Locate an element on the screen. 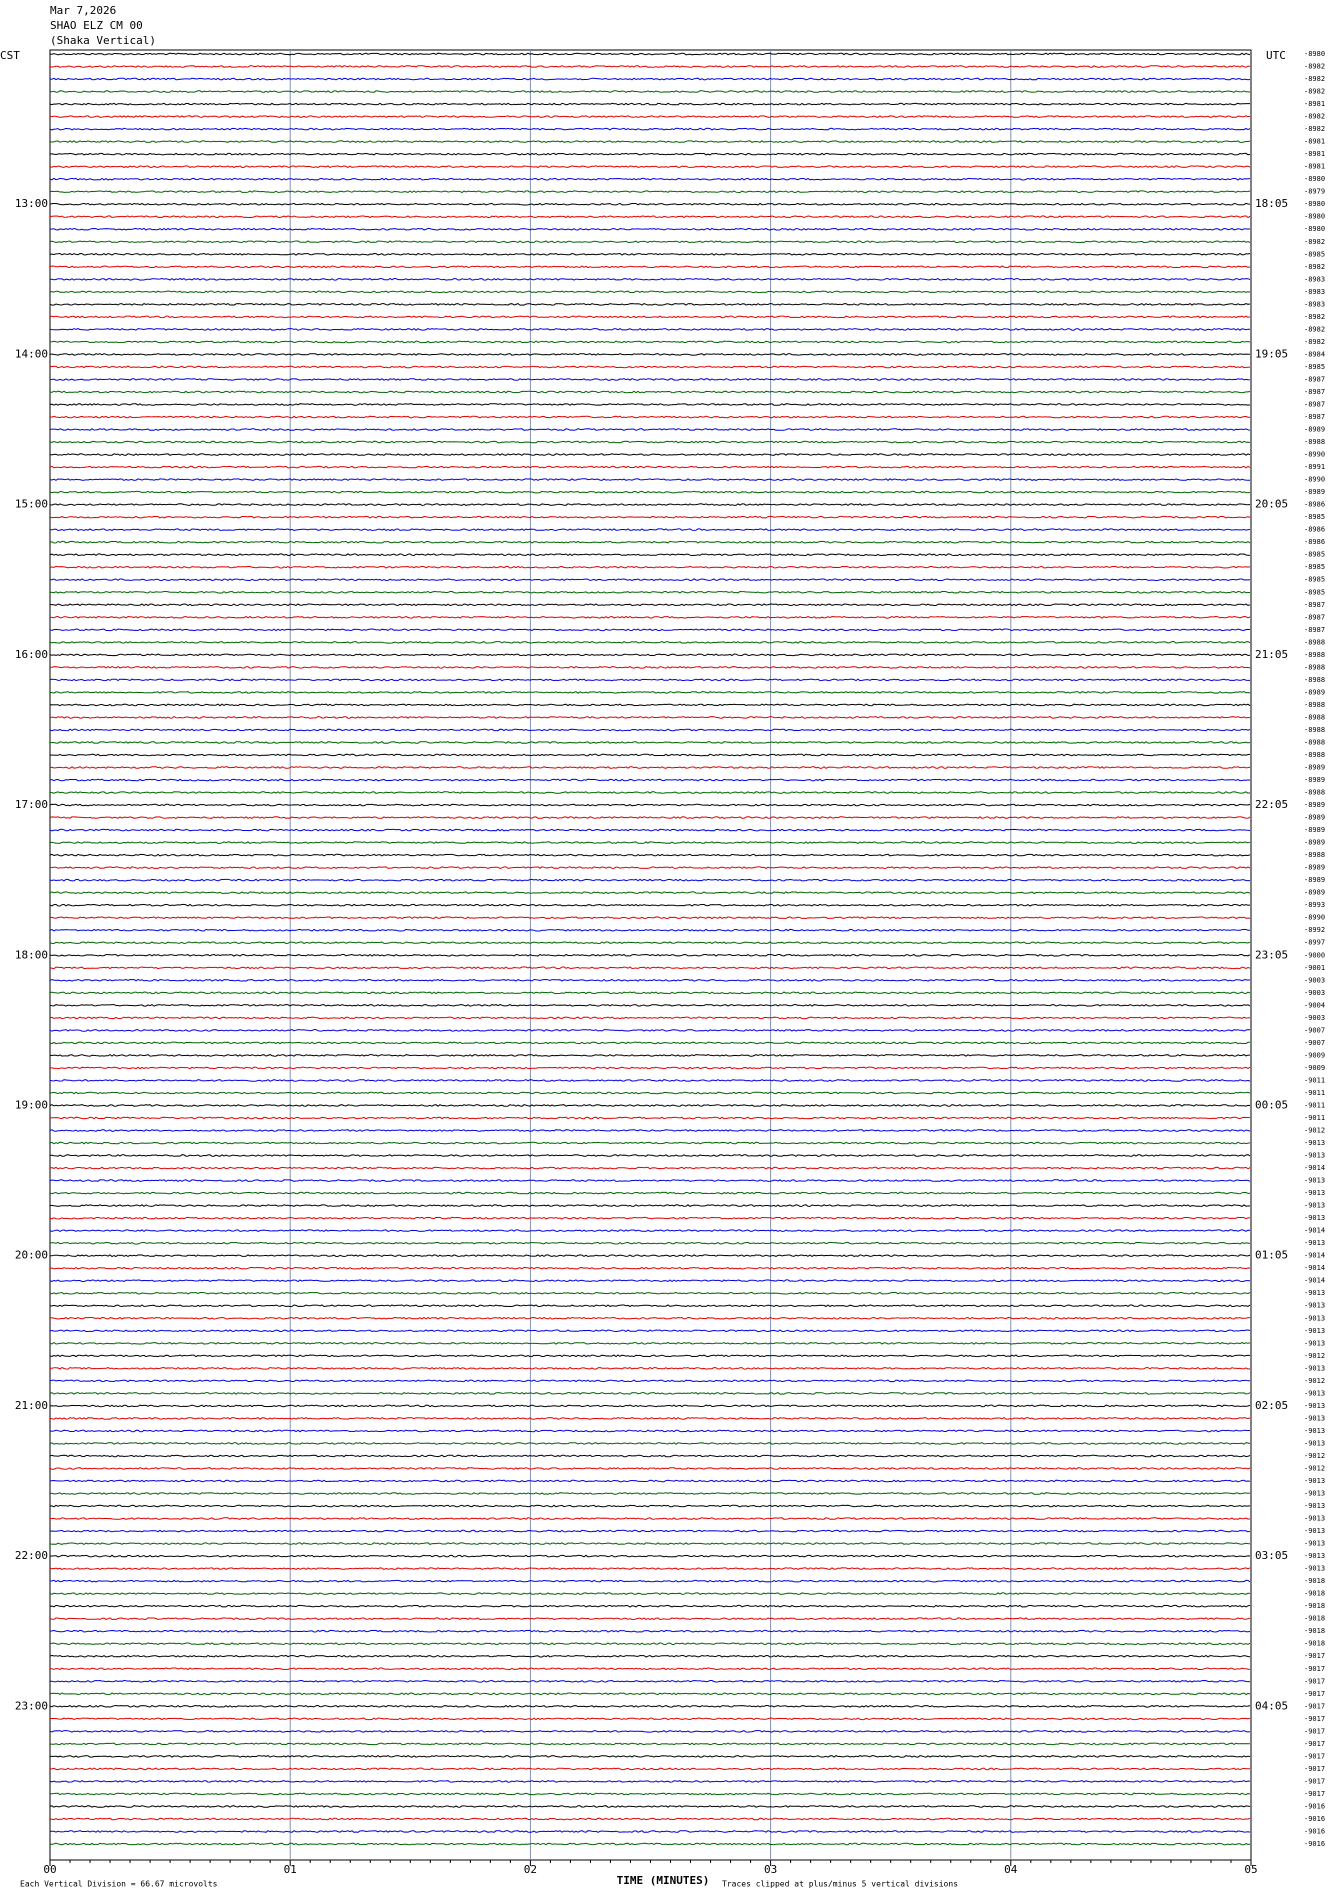  trace-offset: -8981 is located at coordinates (1314, 154).